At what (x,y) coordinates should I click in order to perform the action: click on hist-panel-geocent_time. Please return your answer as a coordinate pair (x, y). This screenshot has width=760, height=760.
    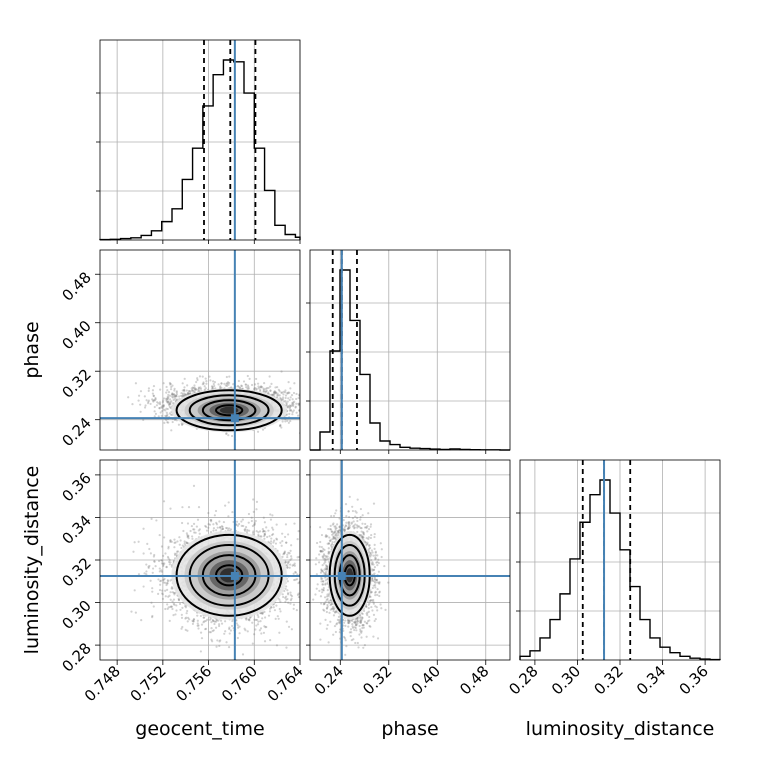
    Looking at the image, I should click on (198, 140).